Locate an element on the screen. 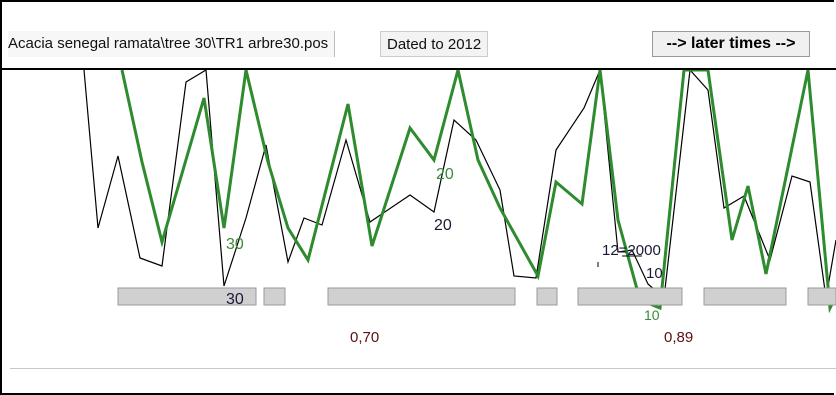  master-label-30: 30 is located at coordinates (235, 299).